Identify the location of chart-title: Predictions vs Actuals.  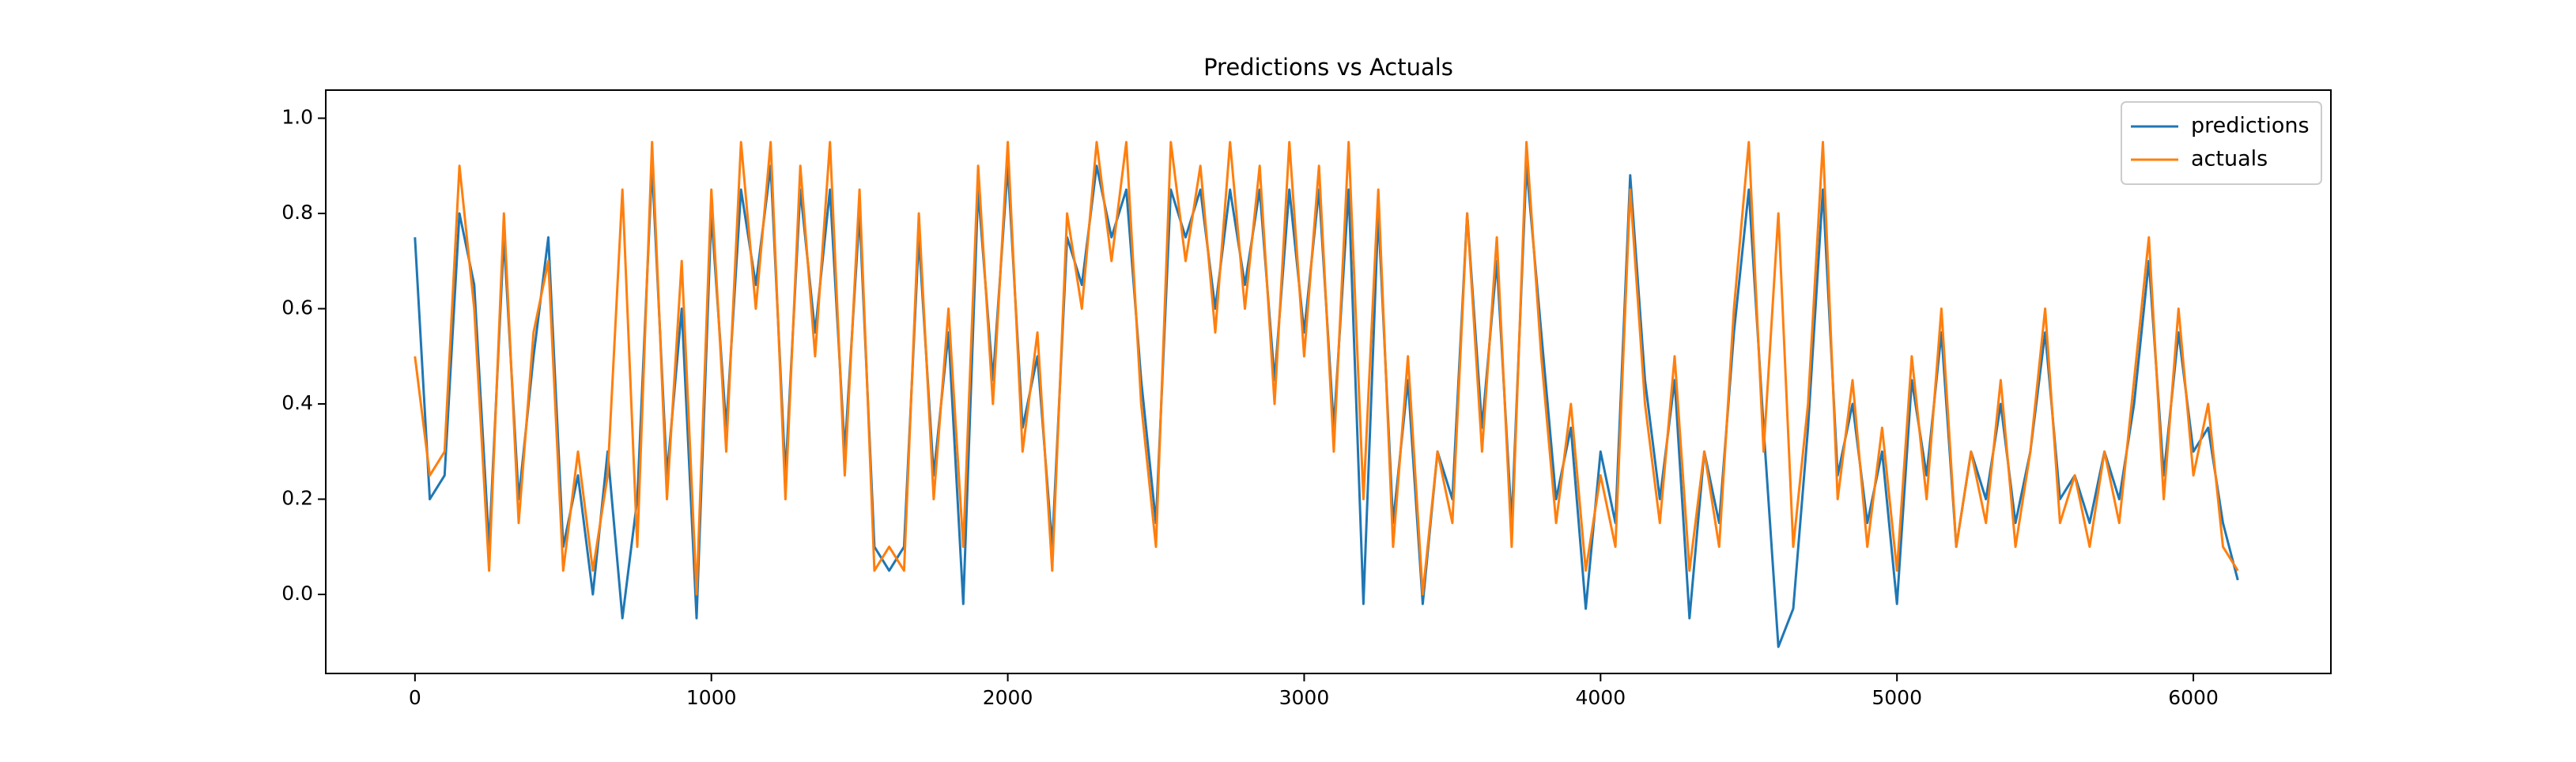
(1328, 67).